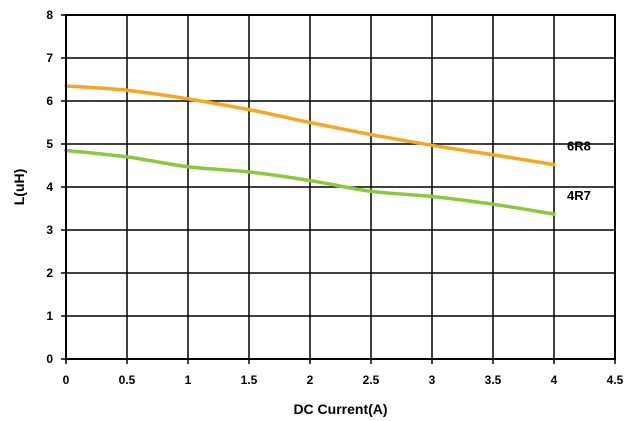  I want to click on y-tick-label: 1, so click(49, 316).